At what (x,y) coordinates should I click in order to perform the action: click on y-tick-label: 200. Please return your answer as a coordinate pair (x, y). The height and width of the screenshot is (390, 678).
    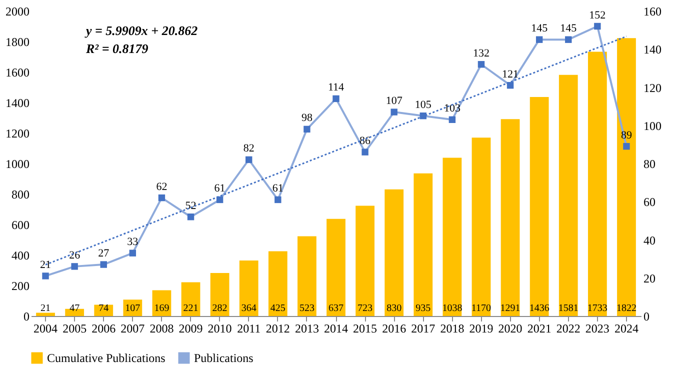
    Looking at the image, I should click on (21, 286).